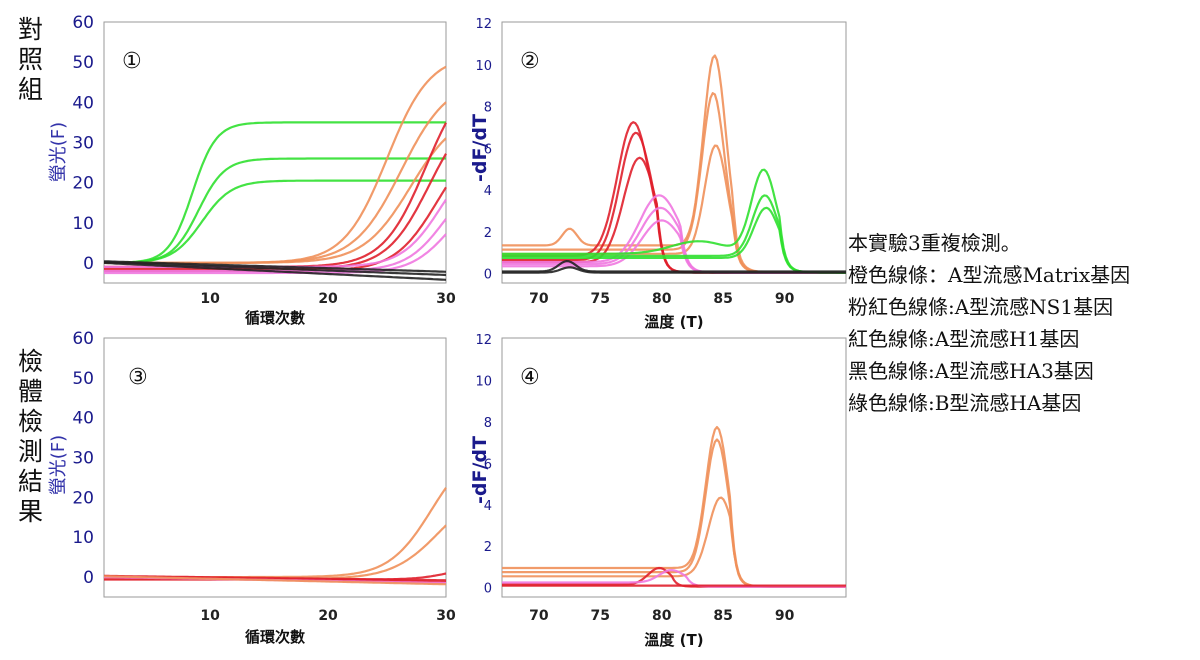 The height and width of the screenshot is (660, 1200). I want to click on panel-number: ④, so click(530, 377).